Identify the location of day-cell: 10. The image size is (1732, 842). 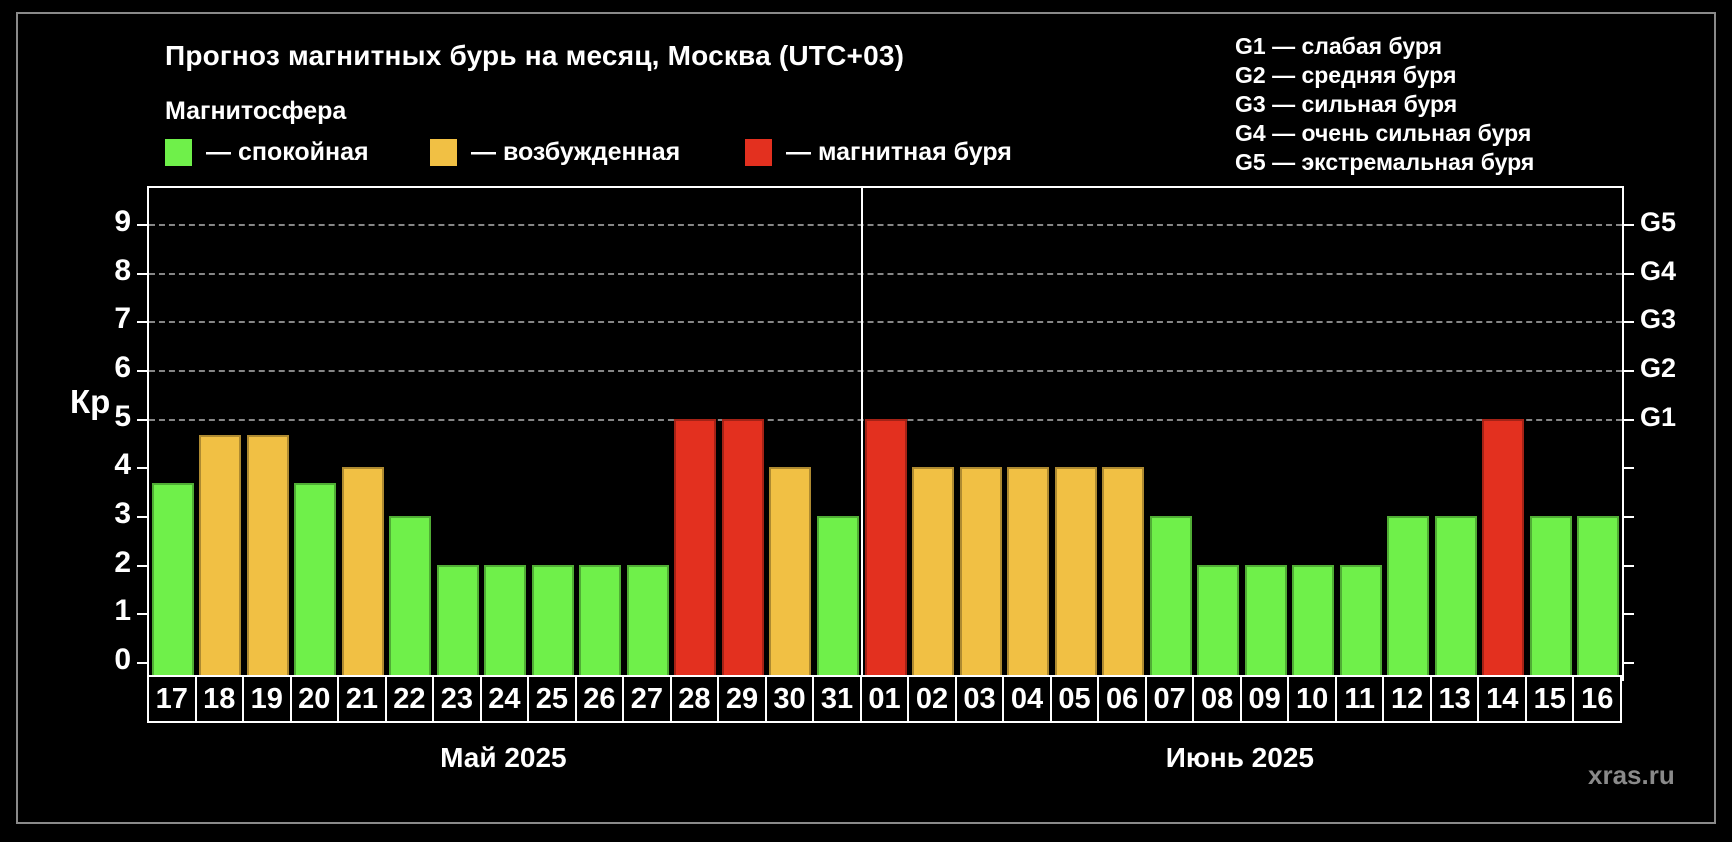
(1312, 699).